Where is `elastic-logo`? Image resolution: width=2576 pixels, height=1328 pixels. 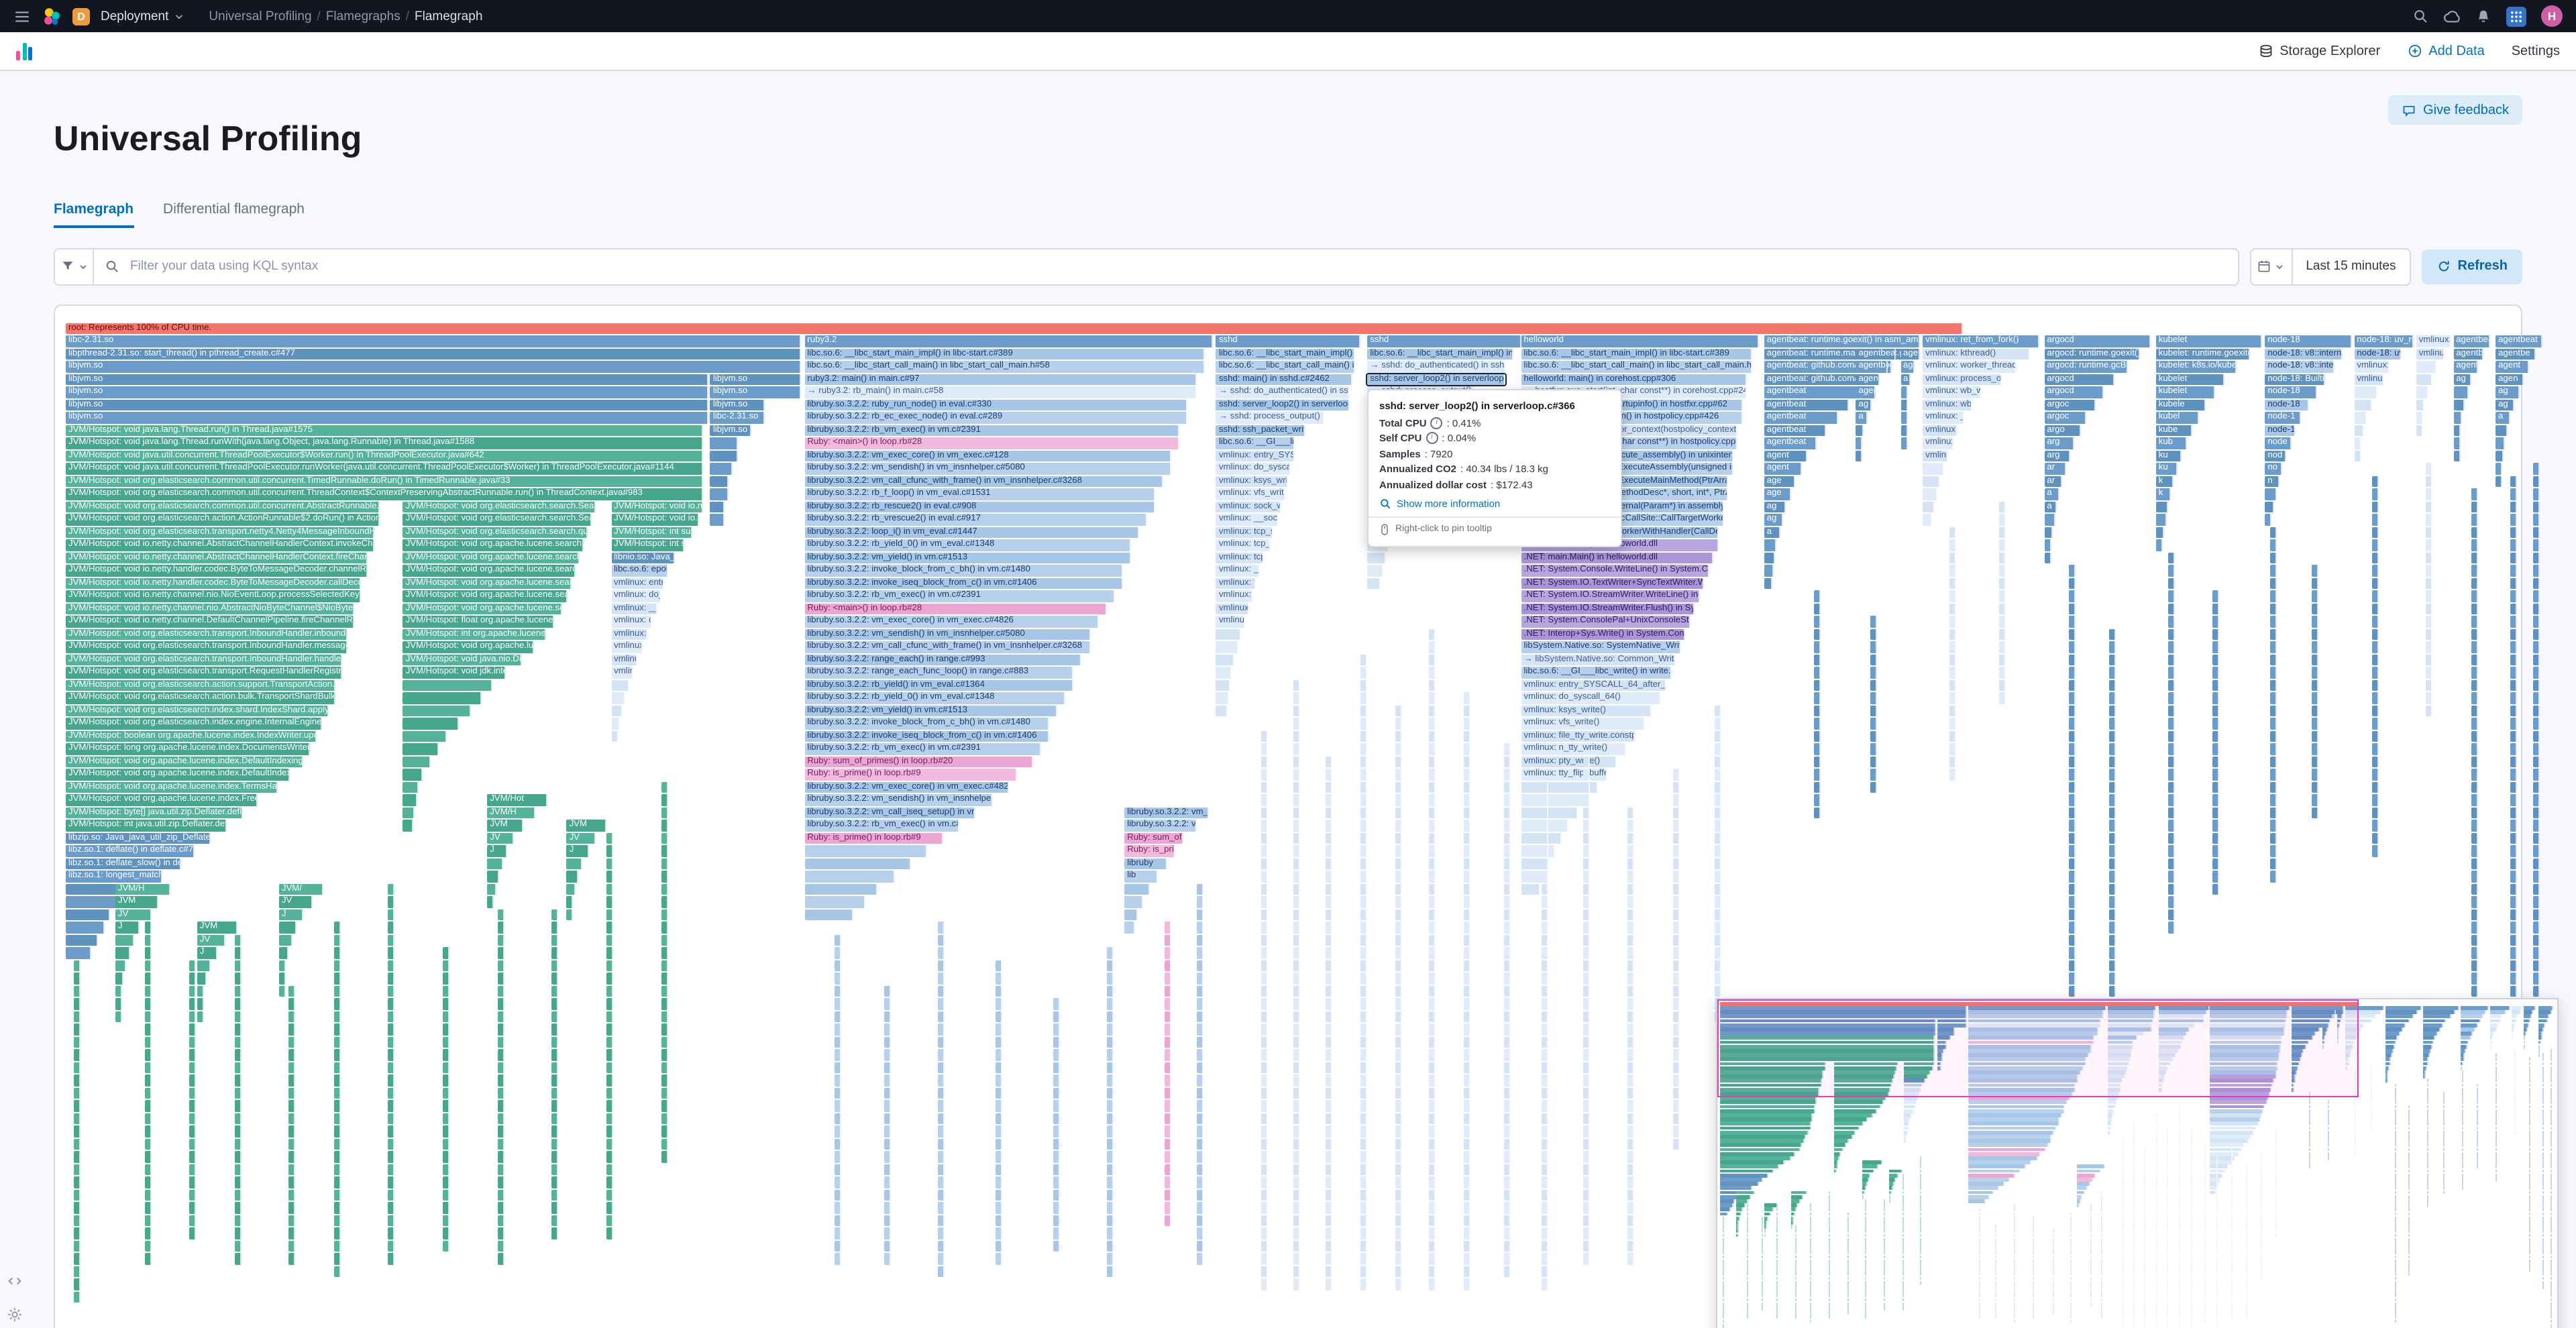
elastic-logo is located at coordinates (52, 16).